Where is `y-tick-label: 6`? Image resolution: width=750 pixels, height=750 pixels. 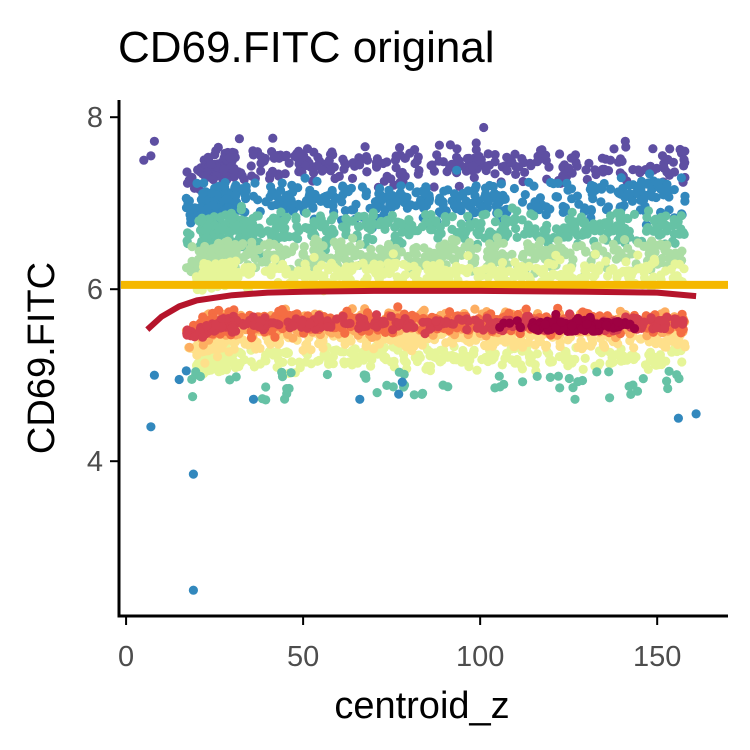
y-tick-label: 6 is located at coordinates (95, 290).